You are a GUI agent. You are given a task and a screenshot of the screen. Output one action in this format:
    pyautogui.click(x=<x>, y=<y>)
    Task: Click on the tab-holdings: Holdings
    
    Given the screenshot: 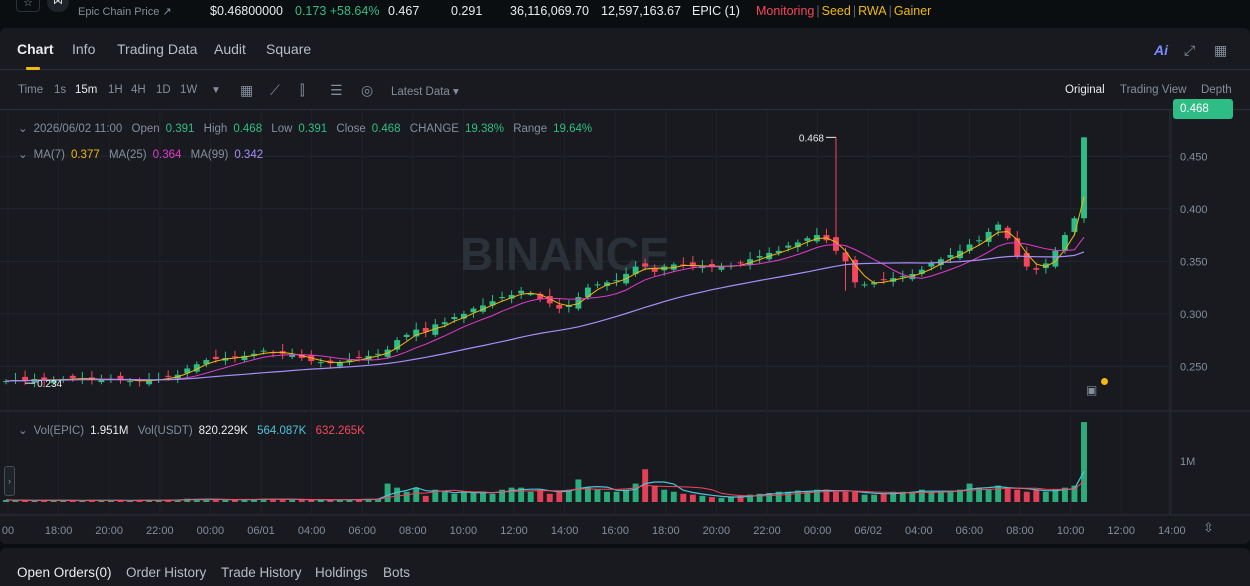 What is the action you would take?
    pyautogui.click(x=341, y=572)
    